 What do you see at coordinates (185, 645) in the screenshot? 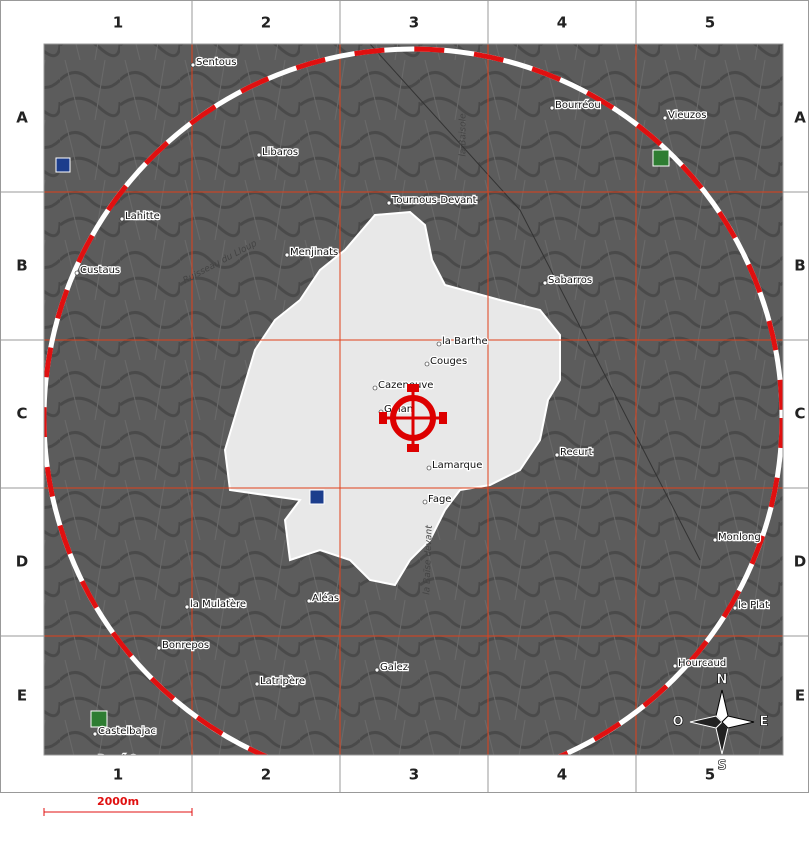
I see `place-label: Bonrepos` at bounding box center [185, 645].